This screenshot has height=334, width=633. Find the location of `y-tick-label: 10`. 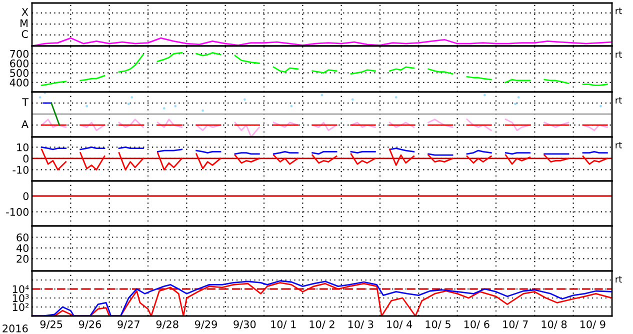

y-tick-label: 10 is located at coordinates (23, 147).